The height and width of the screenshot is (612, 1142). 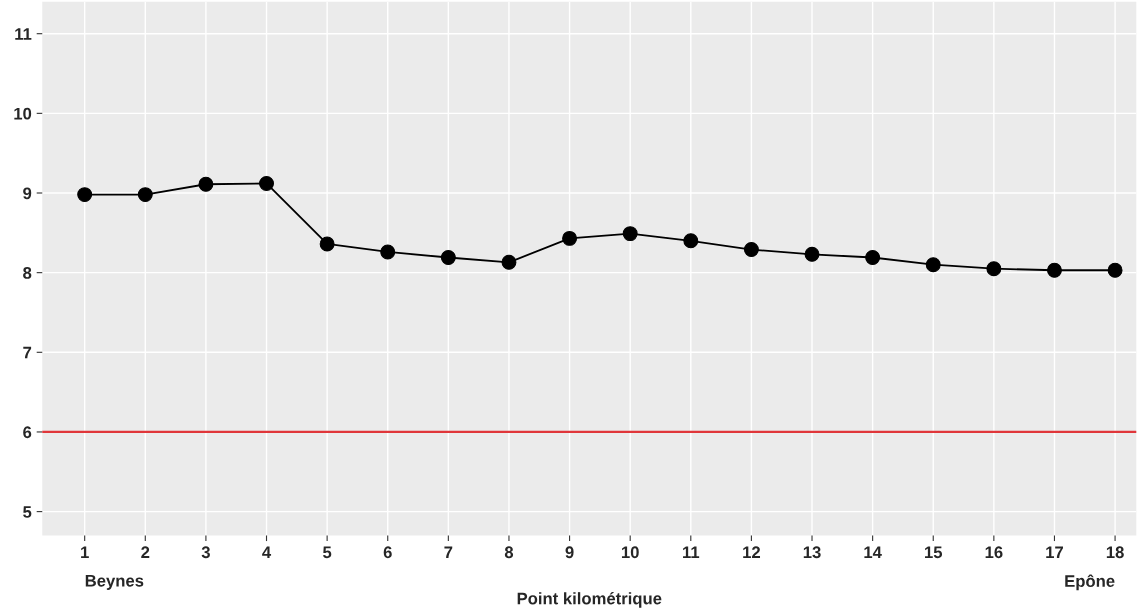 What do you see at coordinates (934, 552) in the screenshot?
I see `x-tick-label: 15` at bounding box center [934, 552].